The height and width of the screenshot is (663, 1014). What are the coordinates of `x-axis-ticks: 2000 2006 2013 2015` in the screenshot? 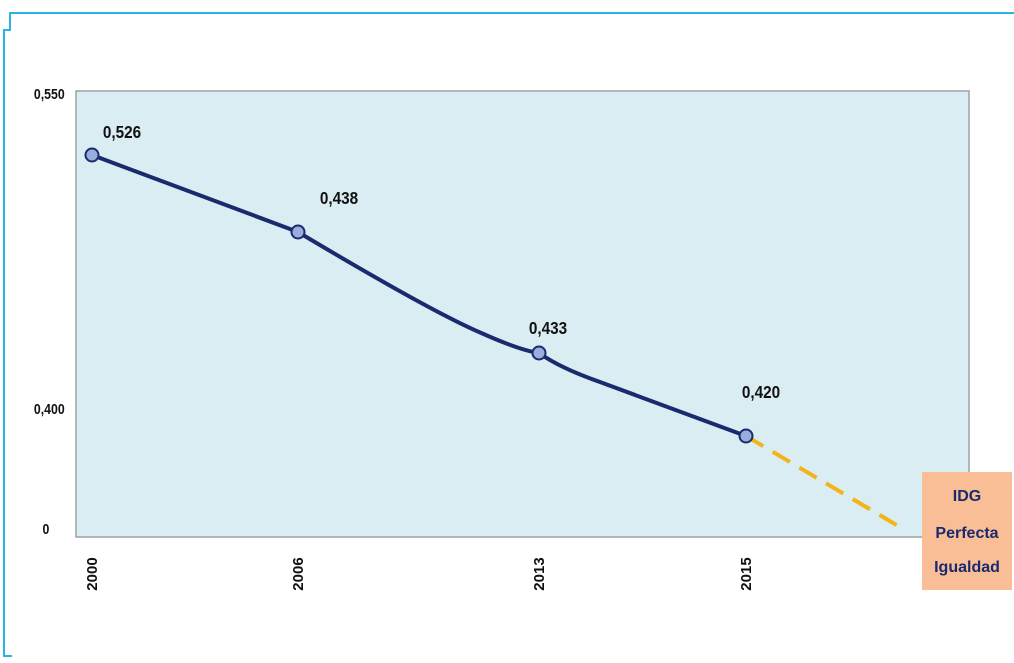 It's located at (419, 573).